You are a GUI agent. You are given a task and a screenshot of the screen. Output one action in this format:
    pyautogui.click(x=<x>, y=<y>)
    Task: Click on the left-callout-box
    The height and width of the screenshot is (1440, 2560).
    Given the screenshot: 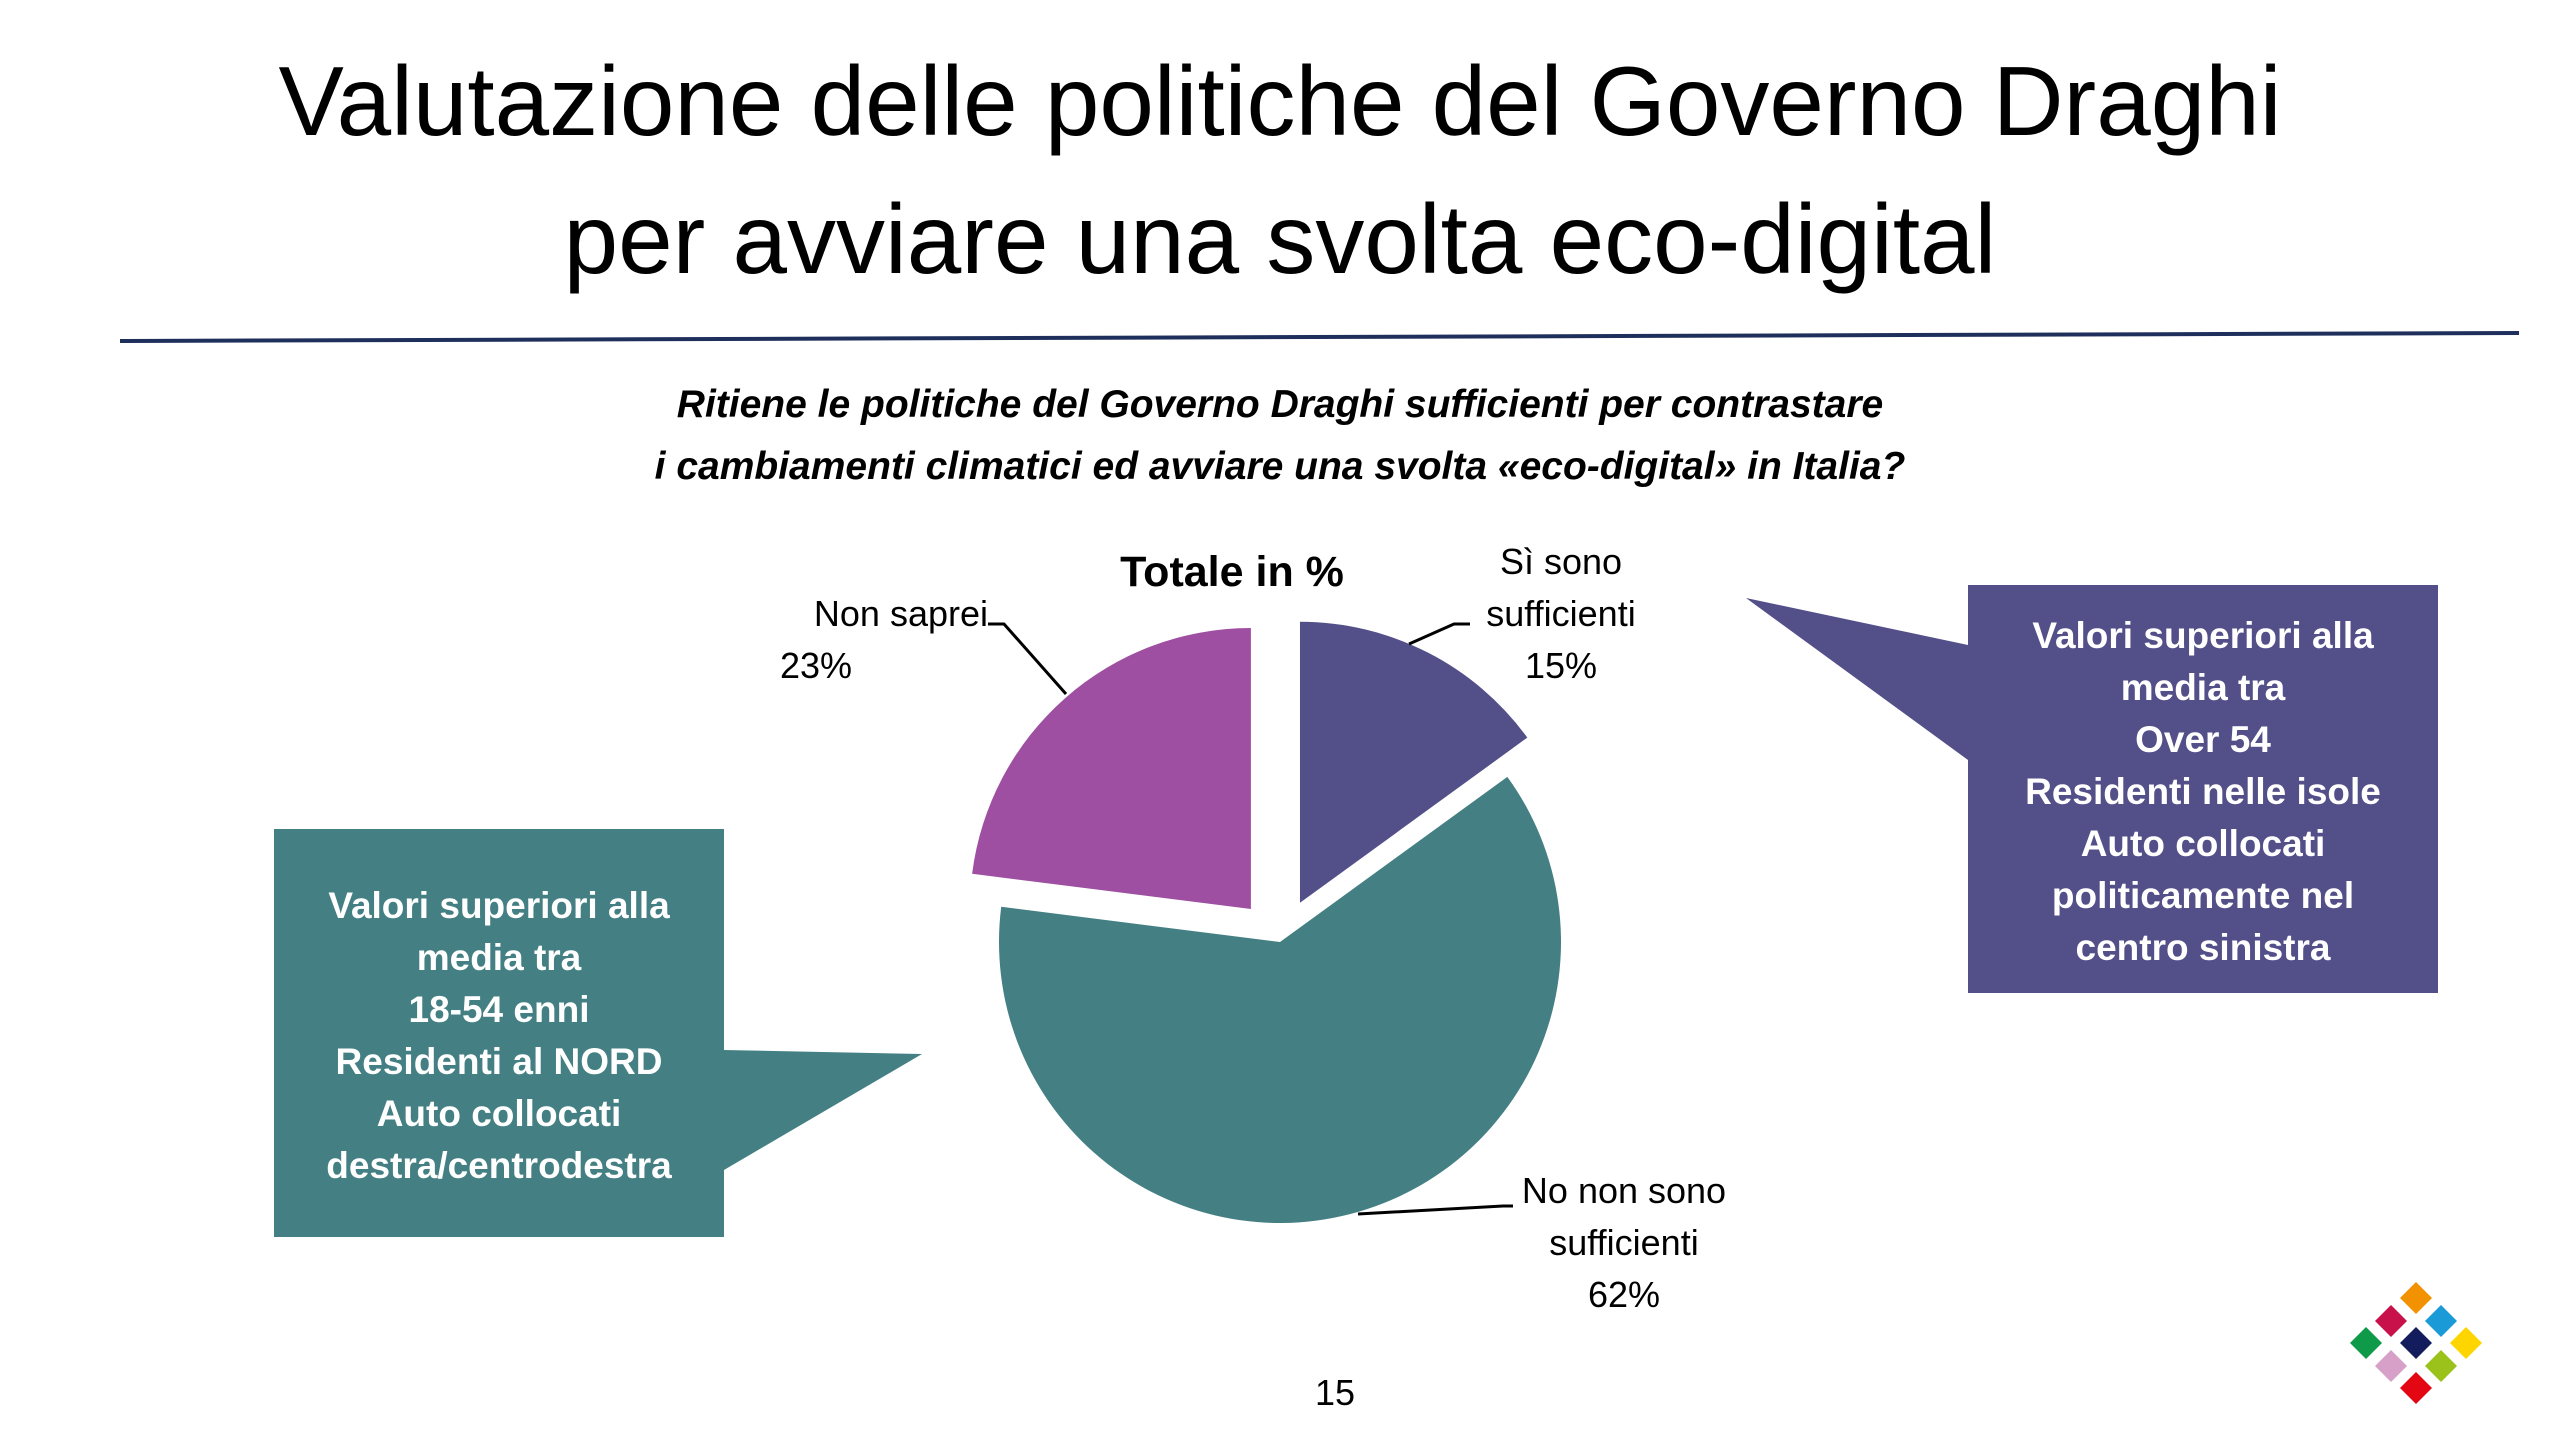 What is the action you would take?
    pyautogui.click(x=598, y=1033)
    